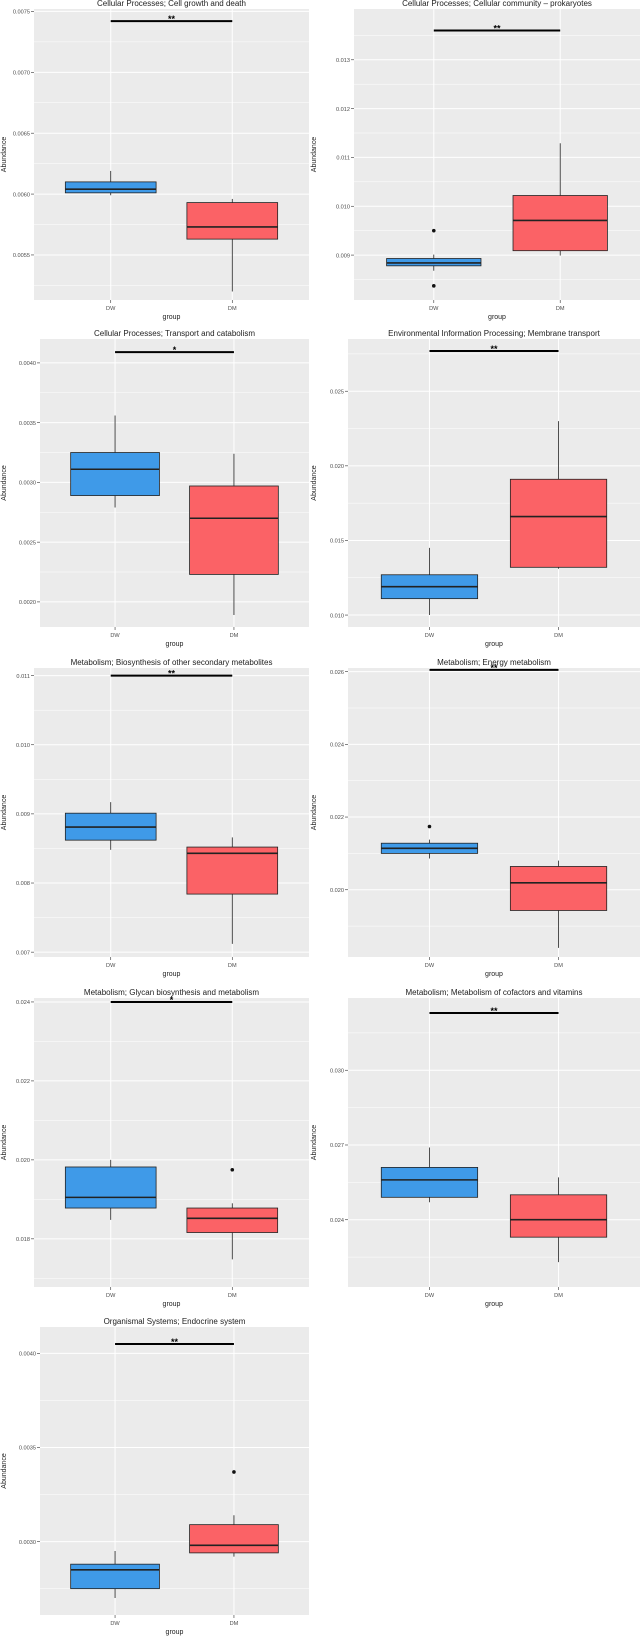 The image size is (644, 1637). Describe the element at coordinates (494, 662) in the screenshot. I see `panel-title: Metabolism; Energy metabolism` at that location.